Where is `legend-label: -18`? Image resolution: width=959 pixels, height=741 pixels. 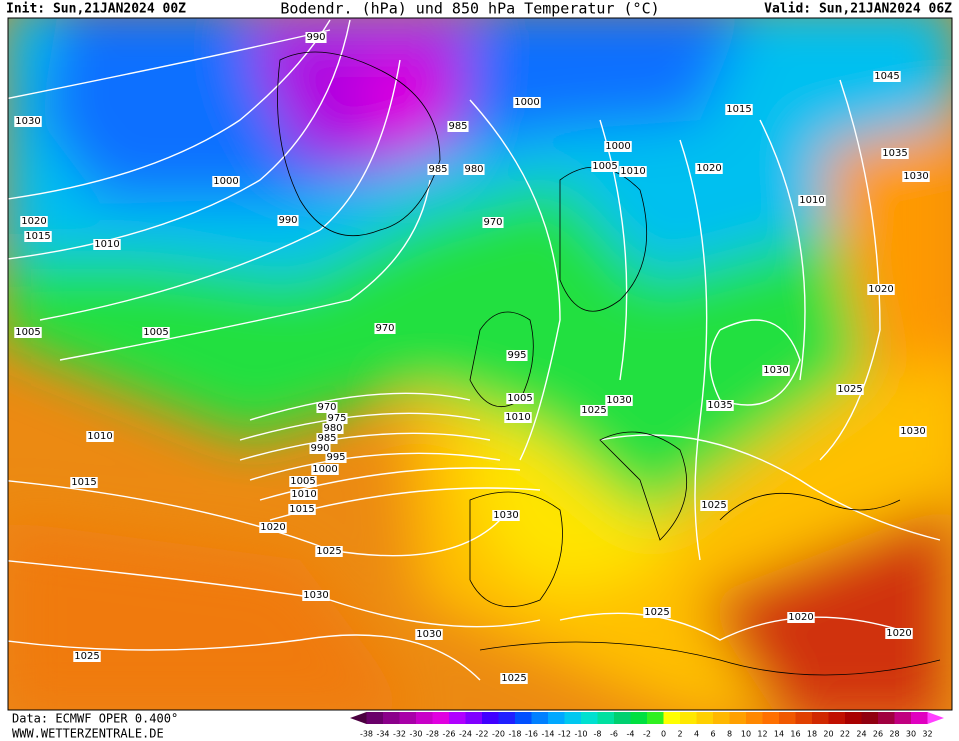
legend-label: -18 is located at coordinates (514, 734).